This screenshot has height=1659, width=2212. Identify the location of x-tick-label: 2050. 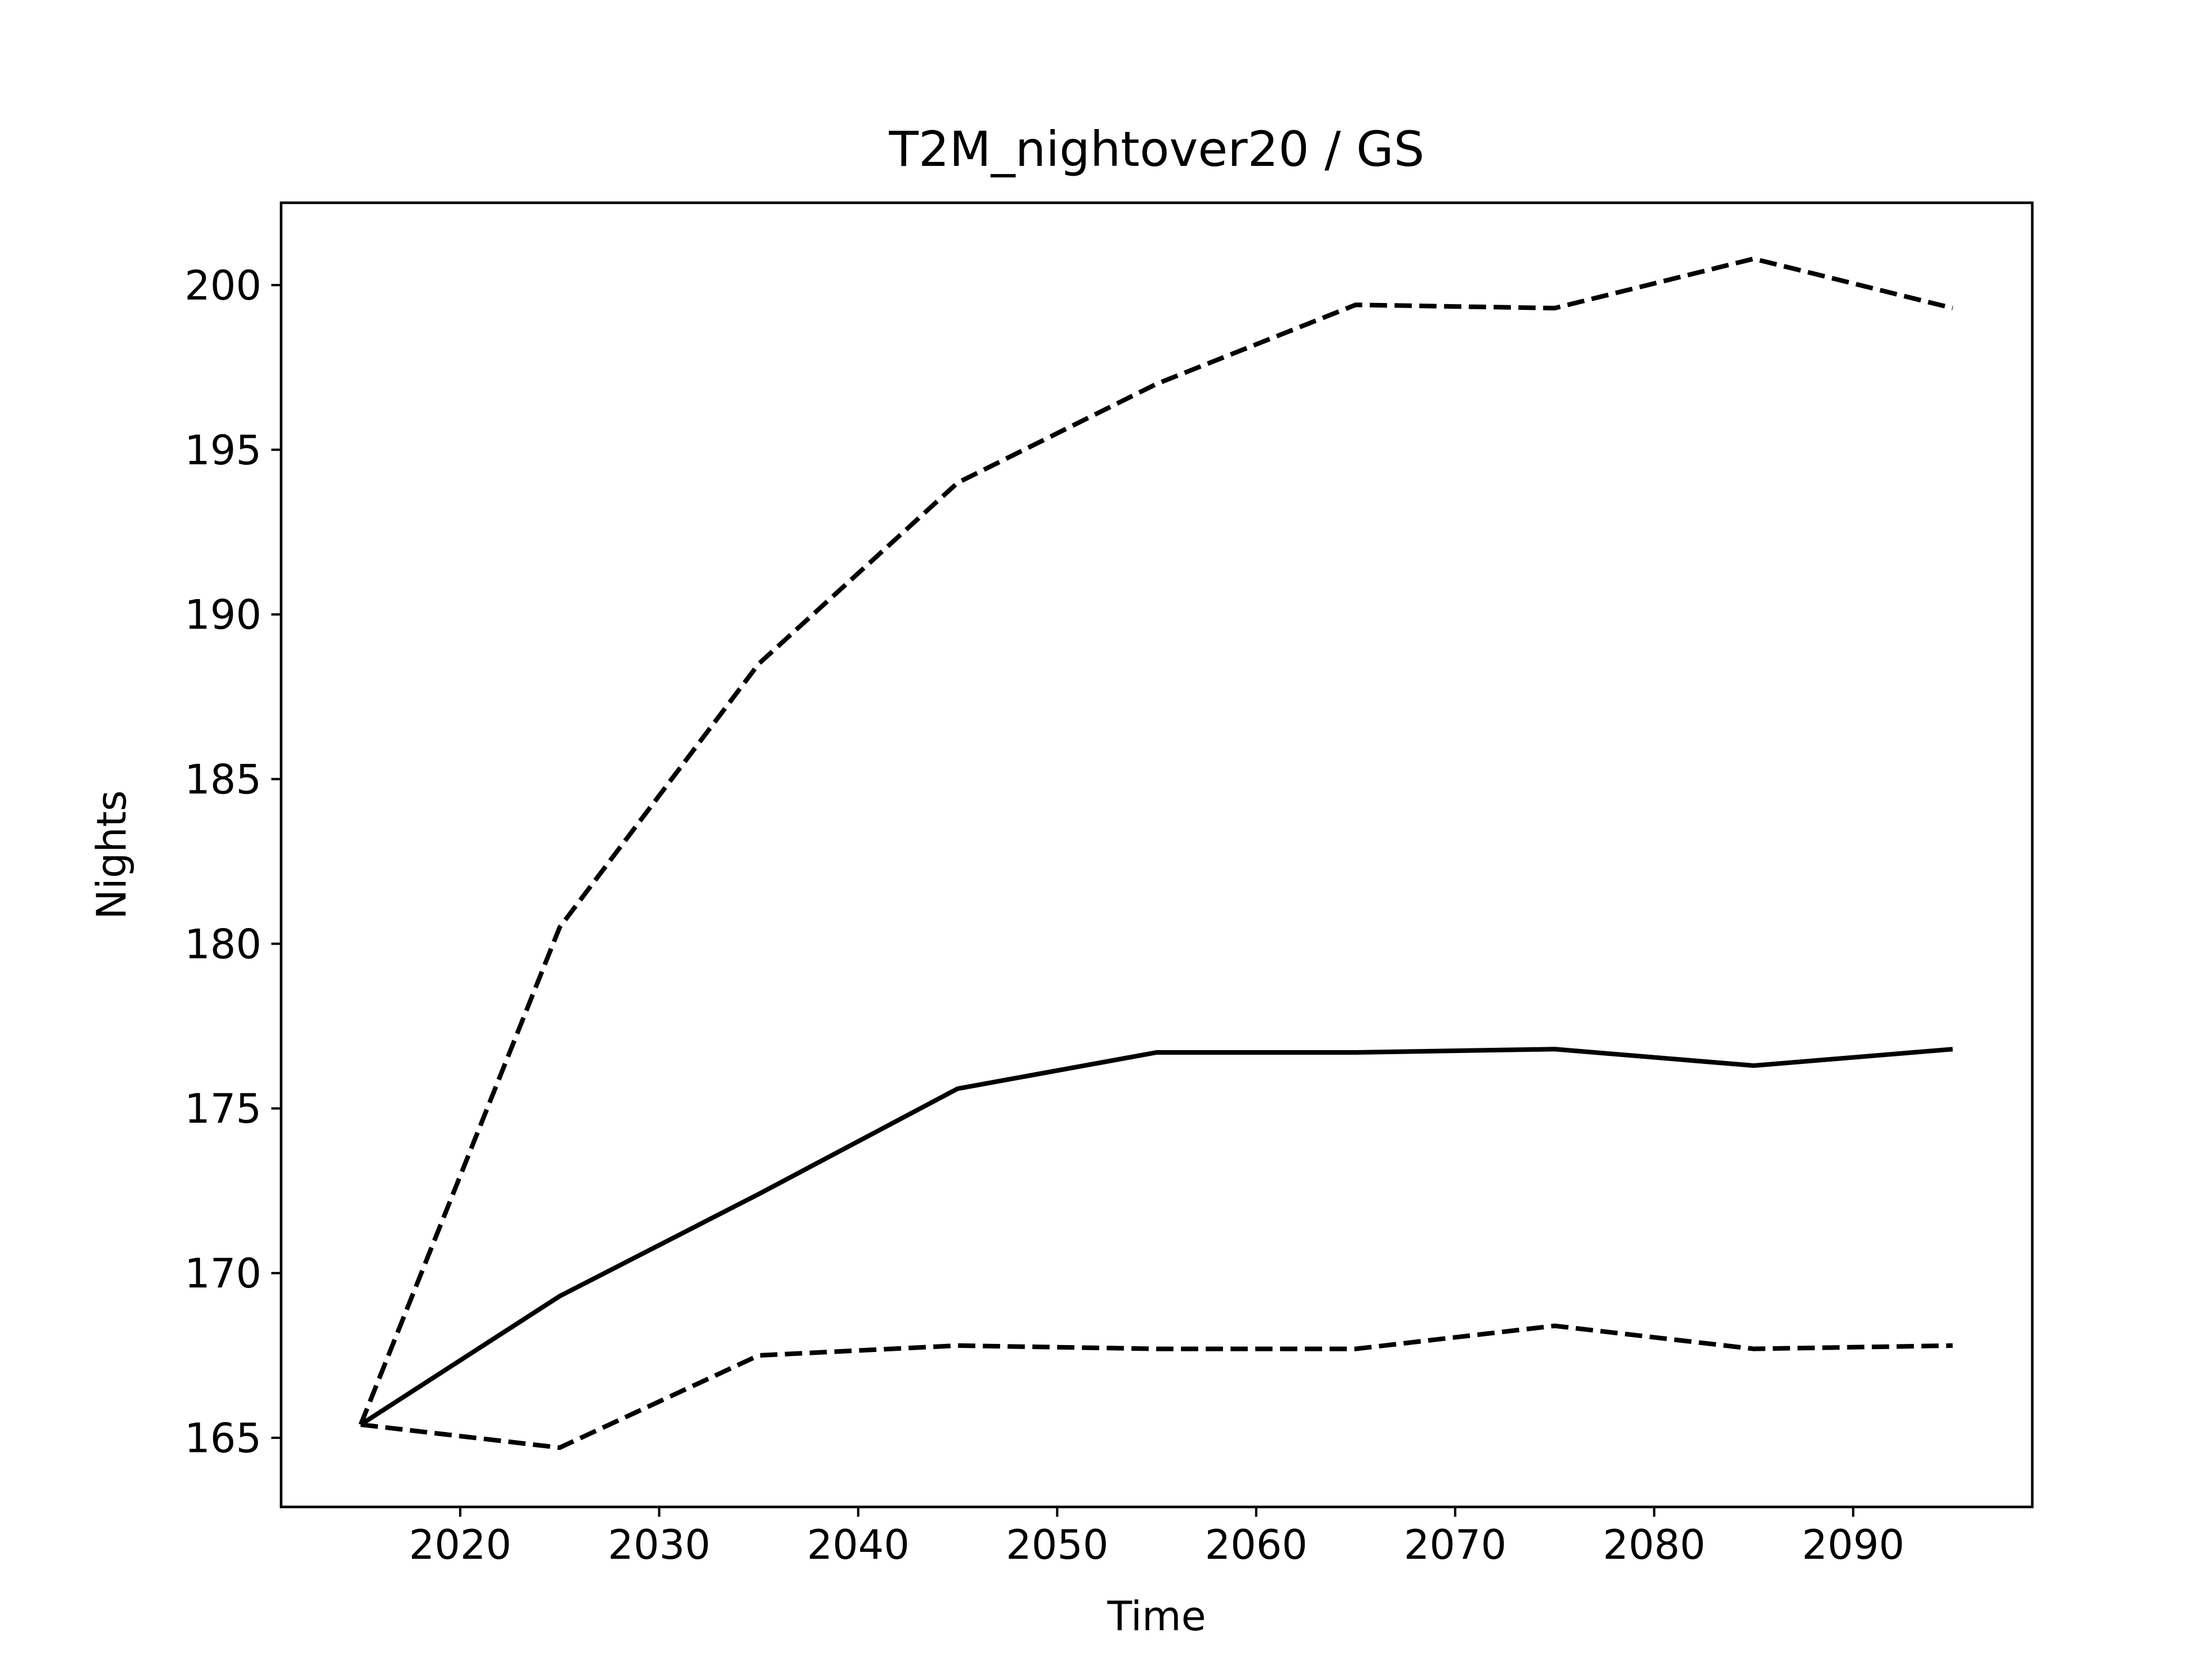
(1057, 1545).